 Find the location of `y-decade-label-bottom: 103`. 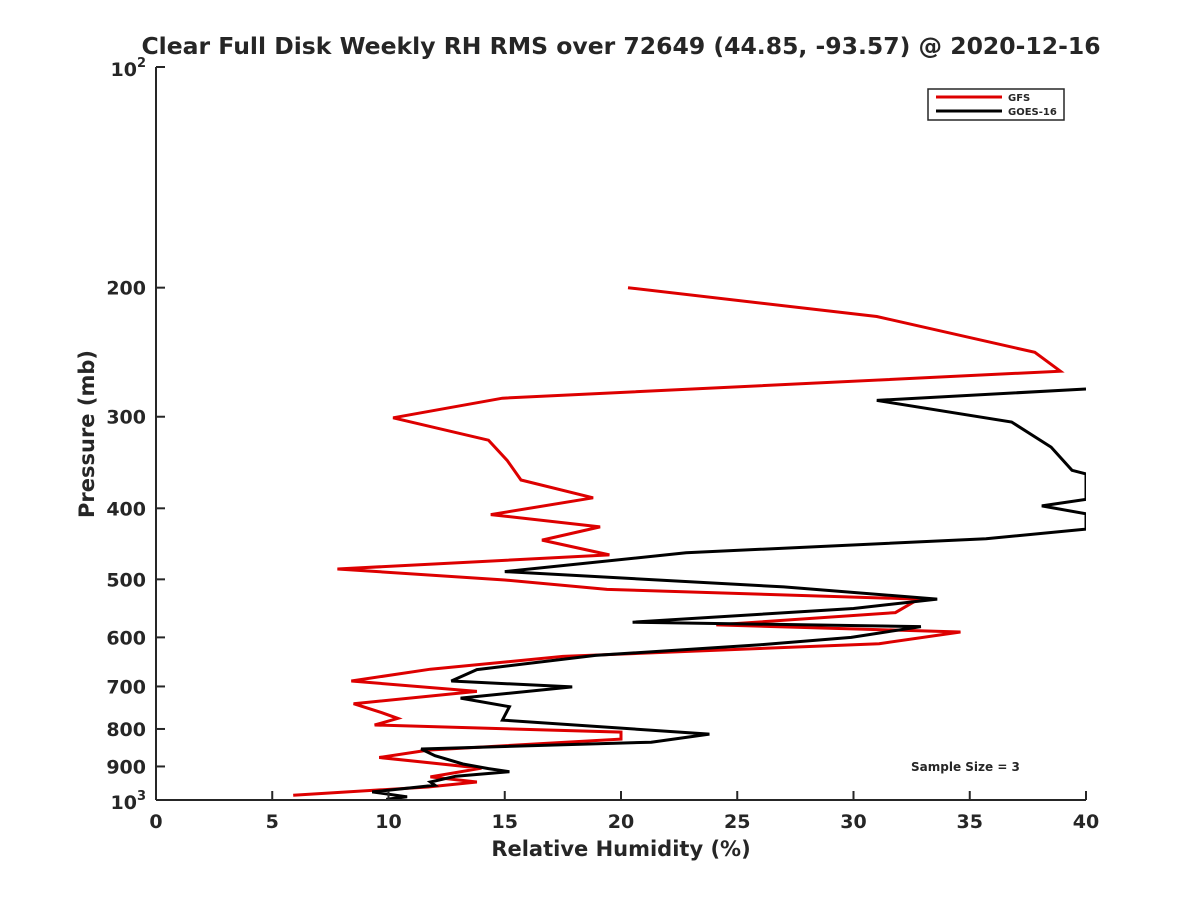

y-decade-label-bottom: 103 is located at coordinates (129, 801).